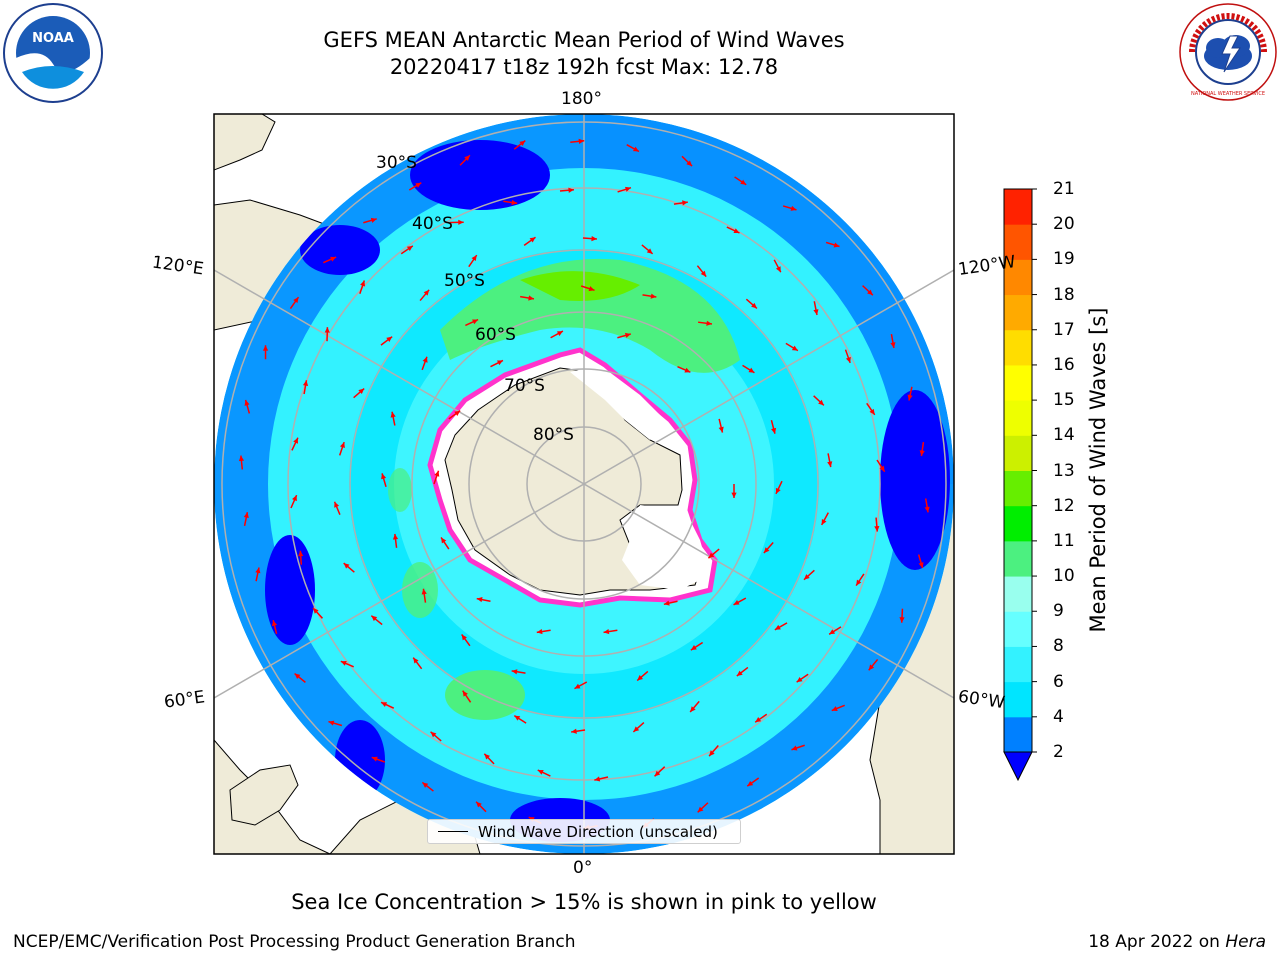  I want to click on colorbar-tick-label: 15, so click(1064, 400).